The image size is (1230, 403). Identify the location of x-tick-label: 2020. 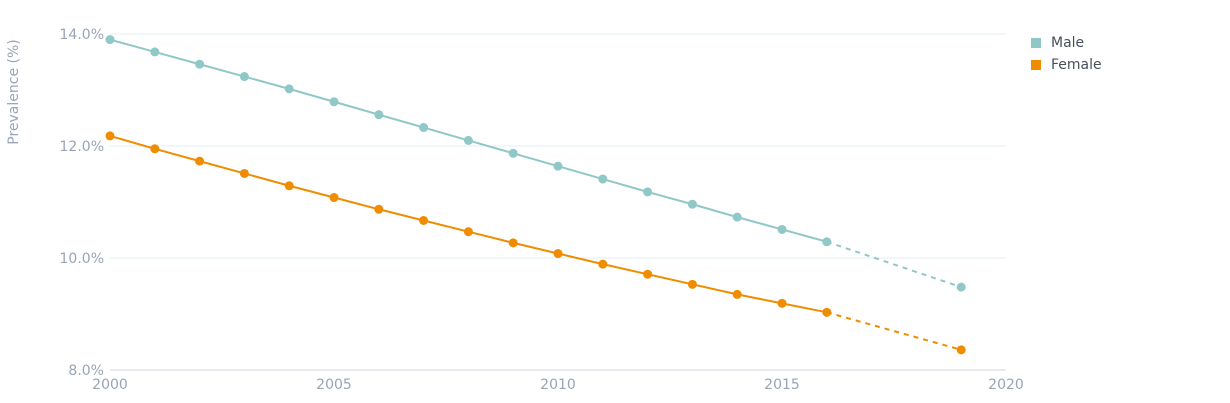
(1006, 385).